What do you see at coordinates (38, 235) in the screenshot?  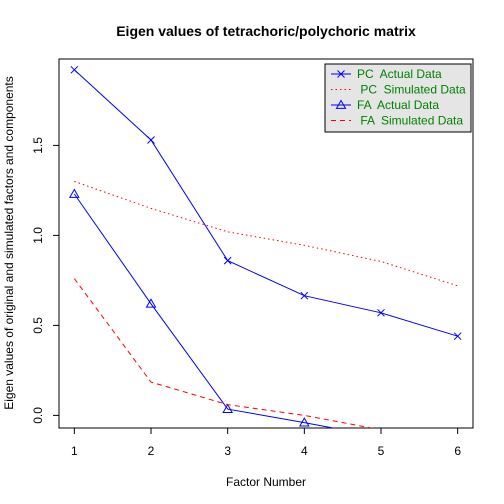 I see `y-tick-label: 1.0` at bounding box center [38, 235].